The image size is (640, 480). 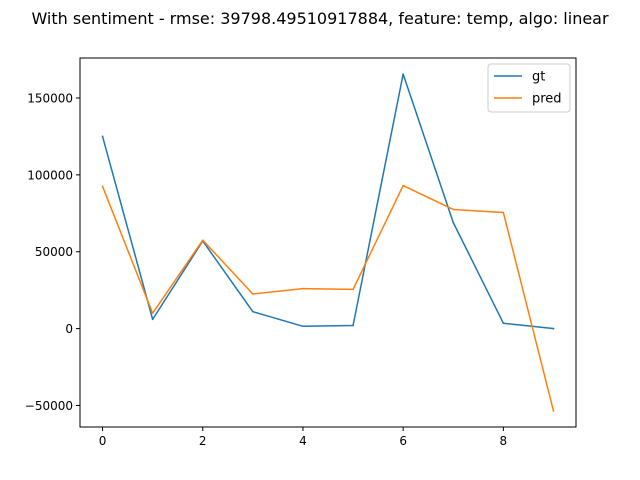 What do you see at coordinates (50, 98) in the screenshot?
I see `y-tick-label-4: 150000` at bounding box center [50, 98].